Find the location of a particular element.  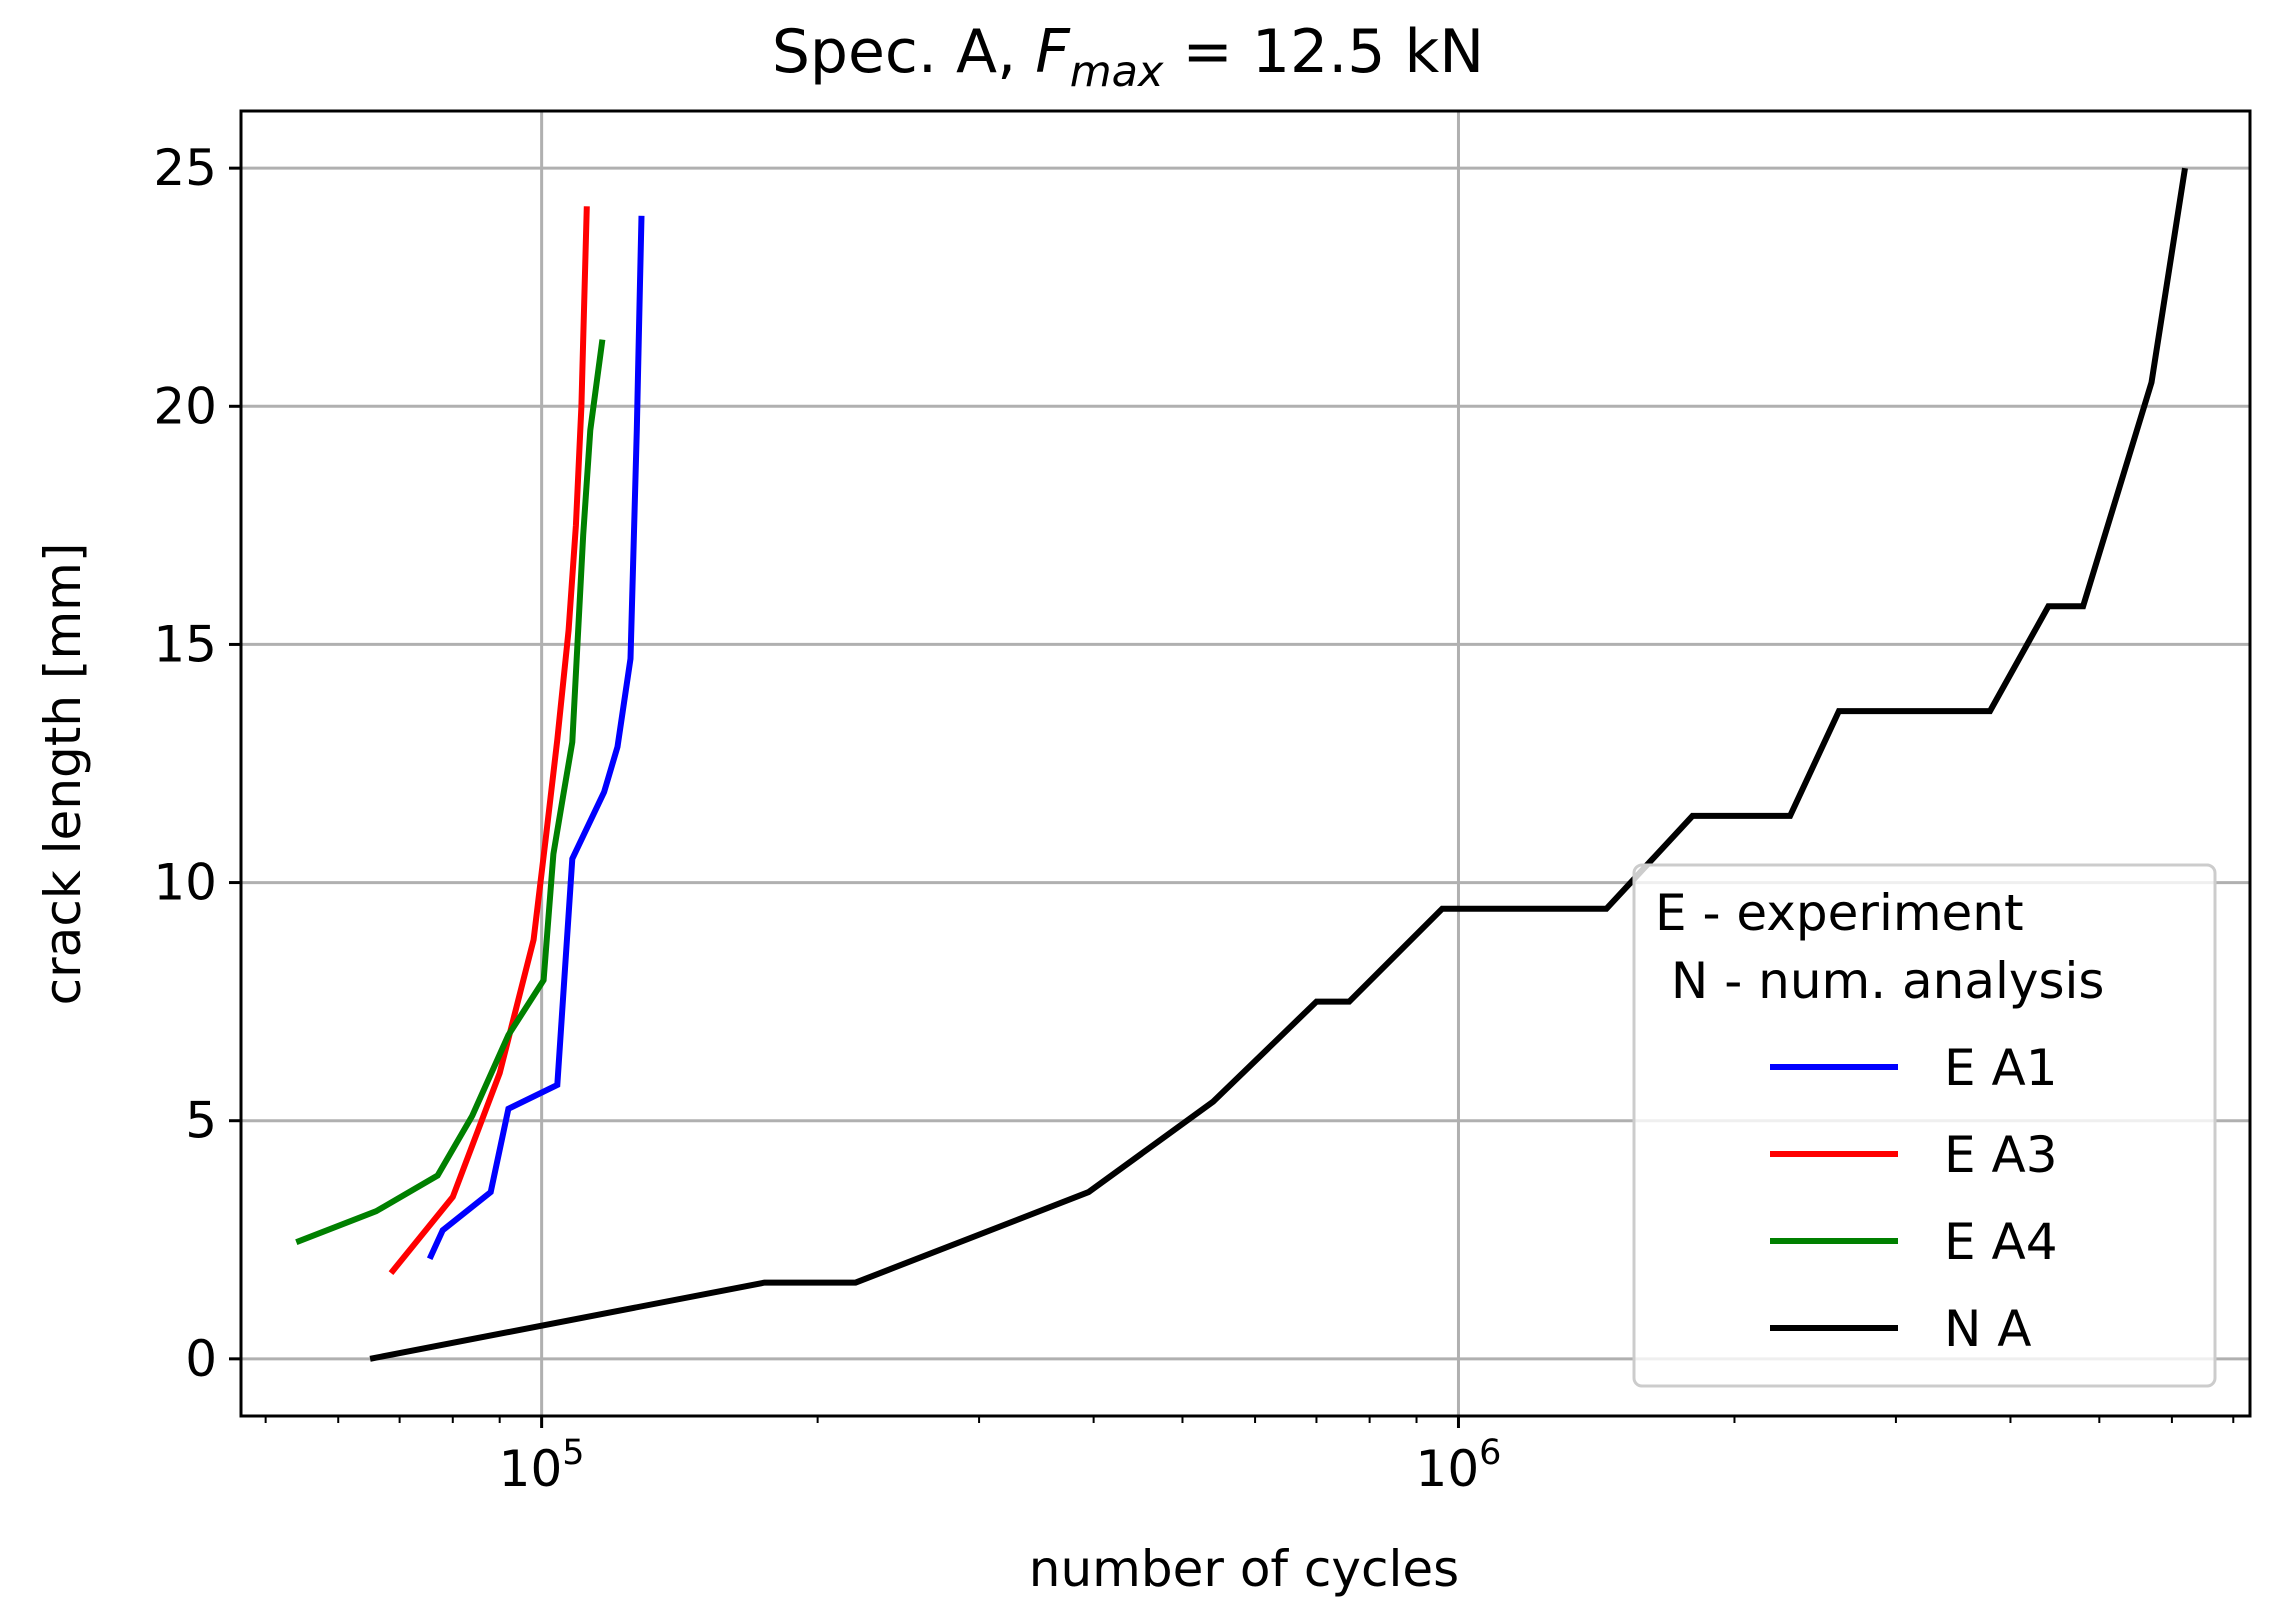

title-subscript: max is located at coordinates (1117, 72).